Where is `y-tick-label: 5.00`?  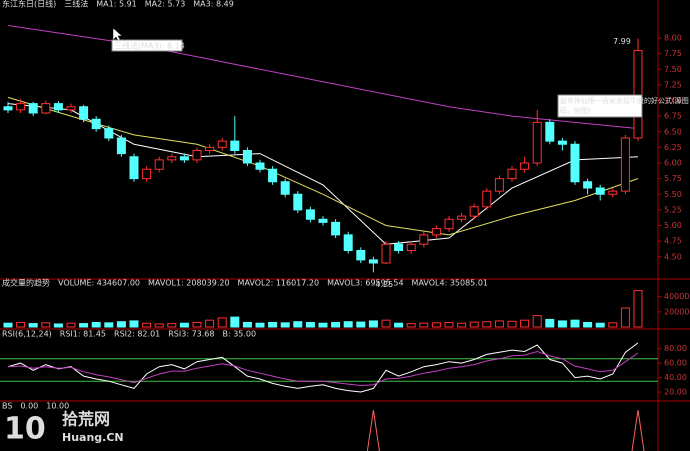
y-tick-label: 5.00 is located at coordinates (673, 225).